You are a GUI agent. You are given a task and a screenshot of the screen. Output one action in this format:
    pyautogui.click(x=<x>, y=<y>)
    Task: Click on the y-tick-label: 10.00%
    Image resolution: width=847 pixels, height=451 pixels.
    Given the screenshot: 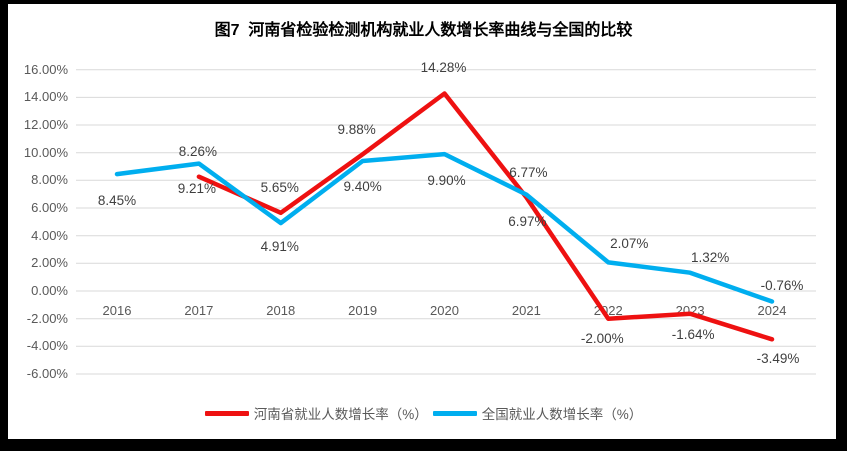 What is the action you would take?
    pyautogui.click(x=45, y=152)
    